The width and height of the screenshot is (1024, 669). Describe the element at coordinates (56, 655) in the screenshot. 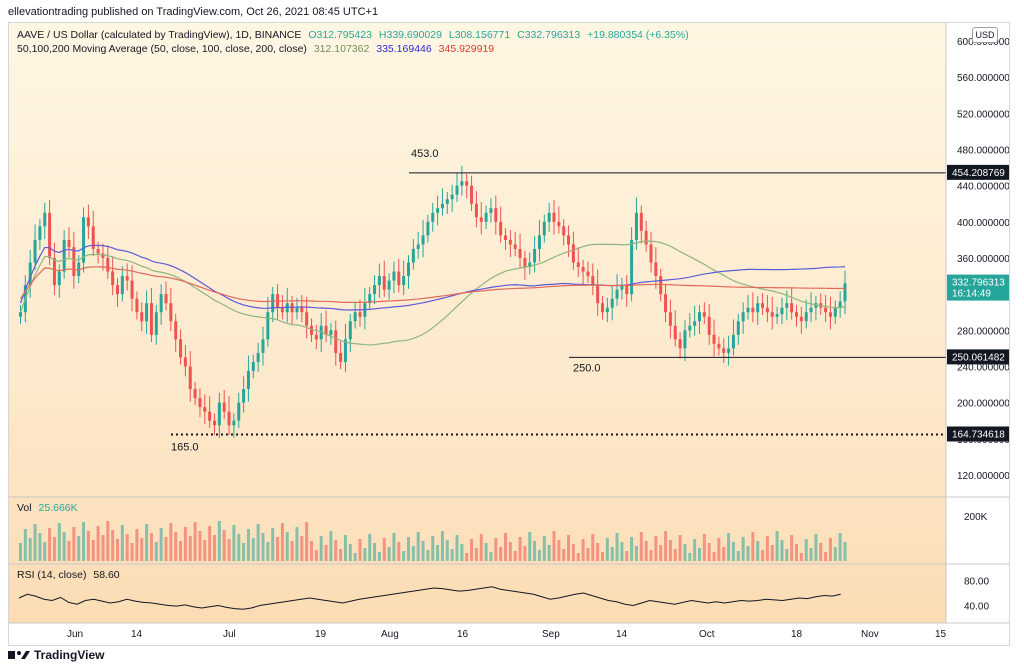

I see `footer-brand: TradingView` at that location.